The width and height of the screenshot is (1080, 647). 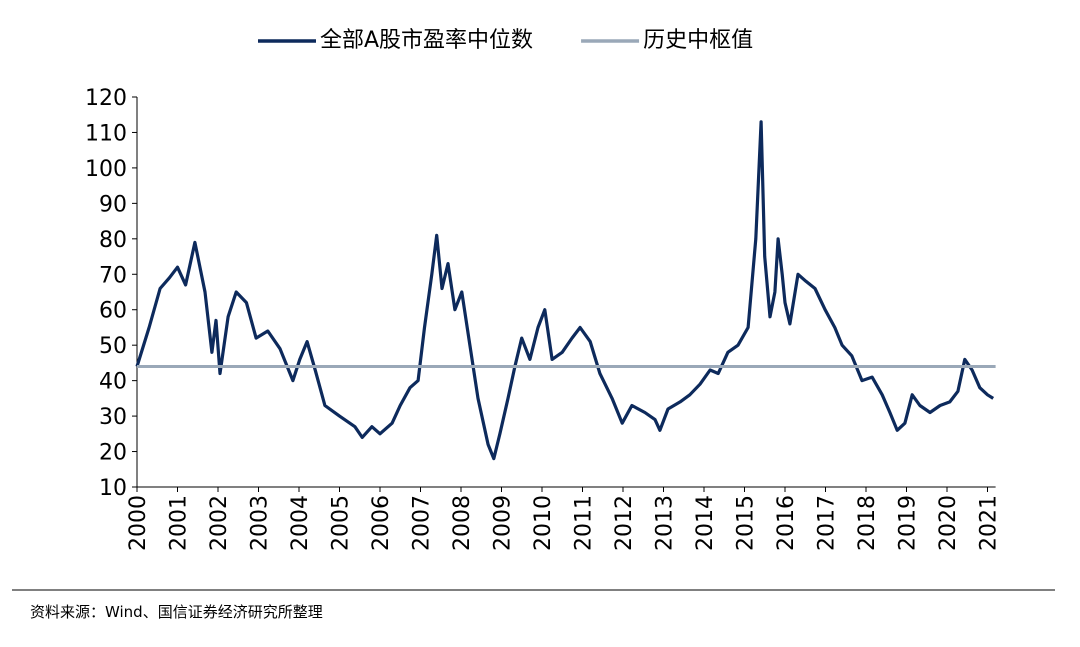 I want to click on y-tick-label: 110, so click(x=106, y=133).